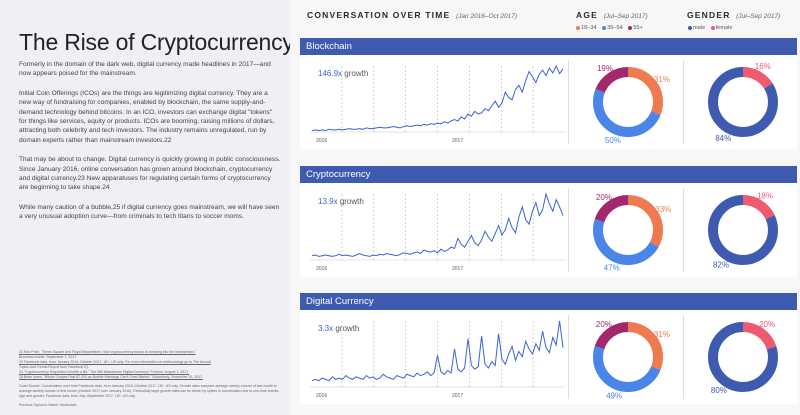  What do you see at coordinates (638, 28) in the screenshot?
I see `legend-label: 55+` at bounding box center [638, 28].